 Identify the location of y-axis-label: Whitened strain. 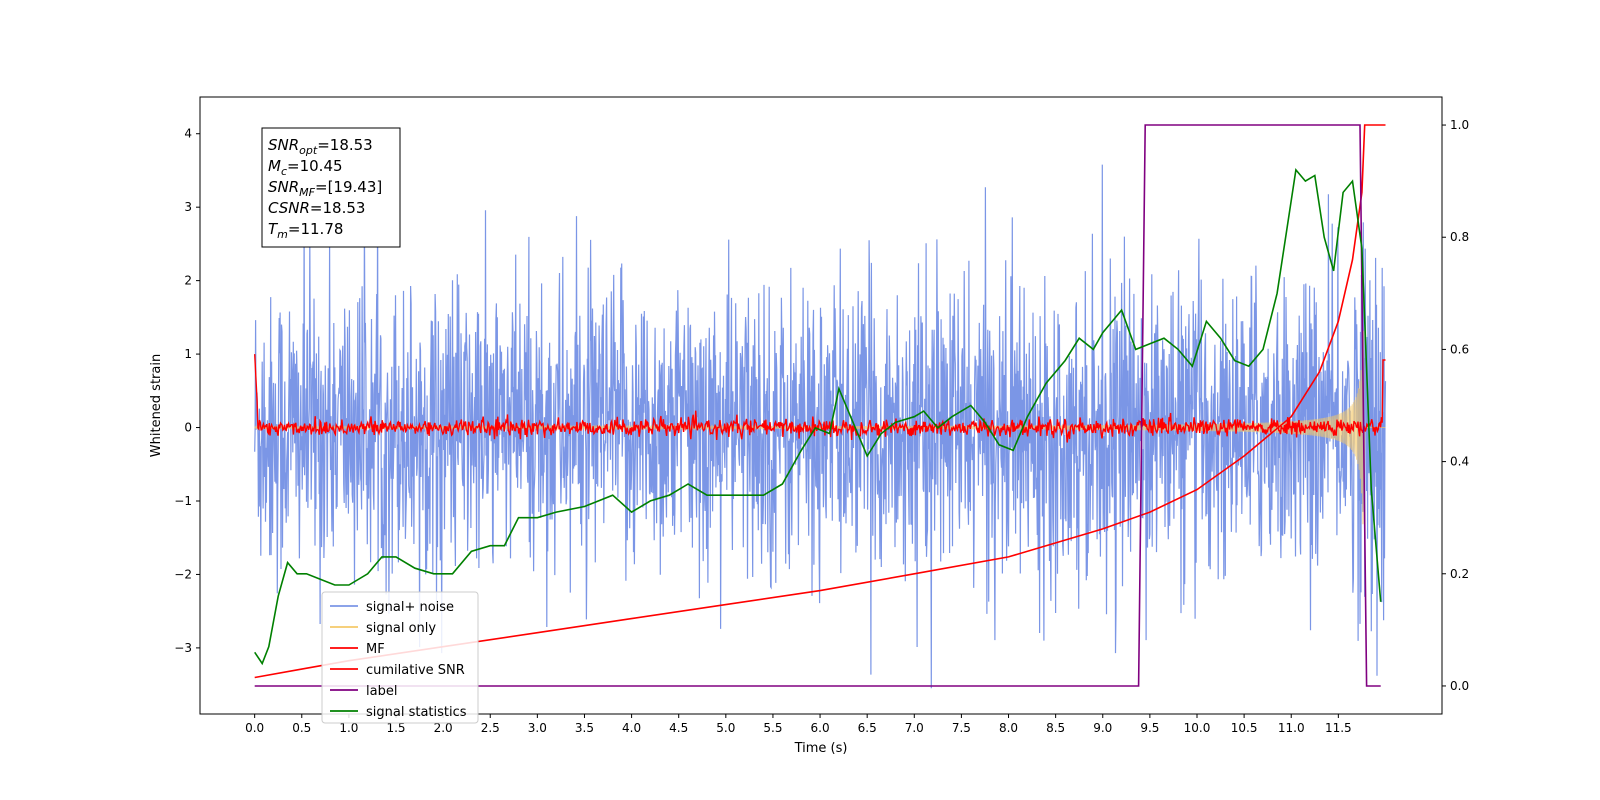
(156, 405).